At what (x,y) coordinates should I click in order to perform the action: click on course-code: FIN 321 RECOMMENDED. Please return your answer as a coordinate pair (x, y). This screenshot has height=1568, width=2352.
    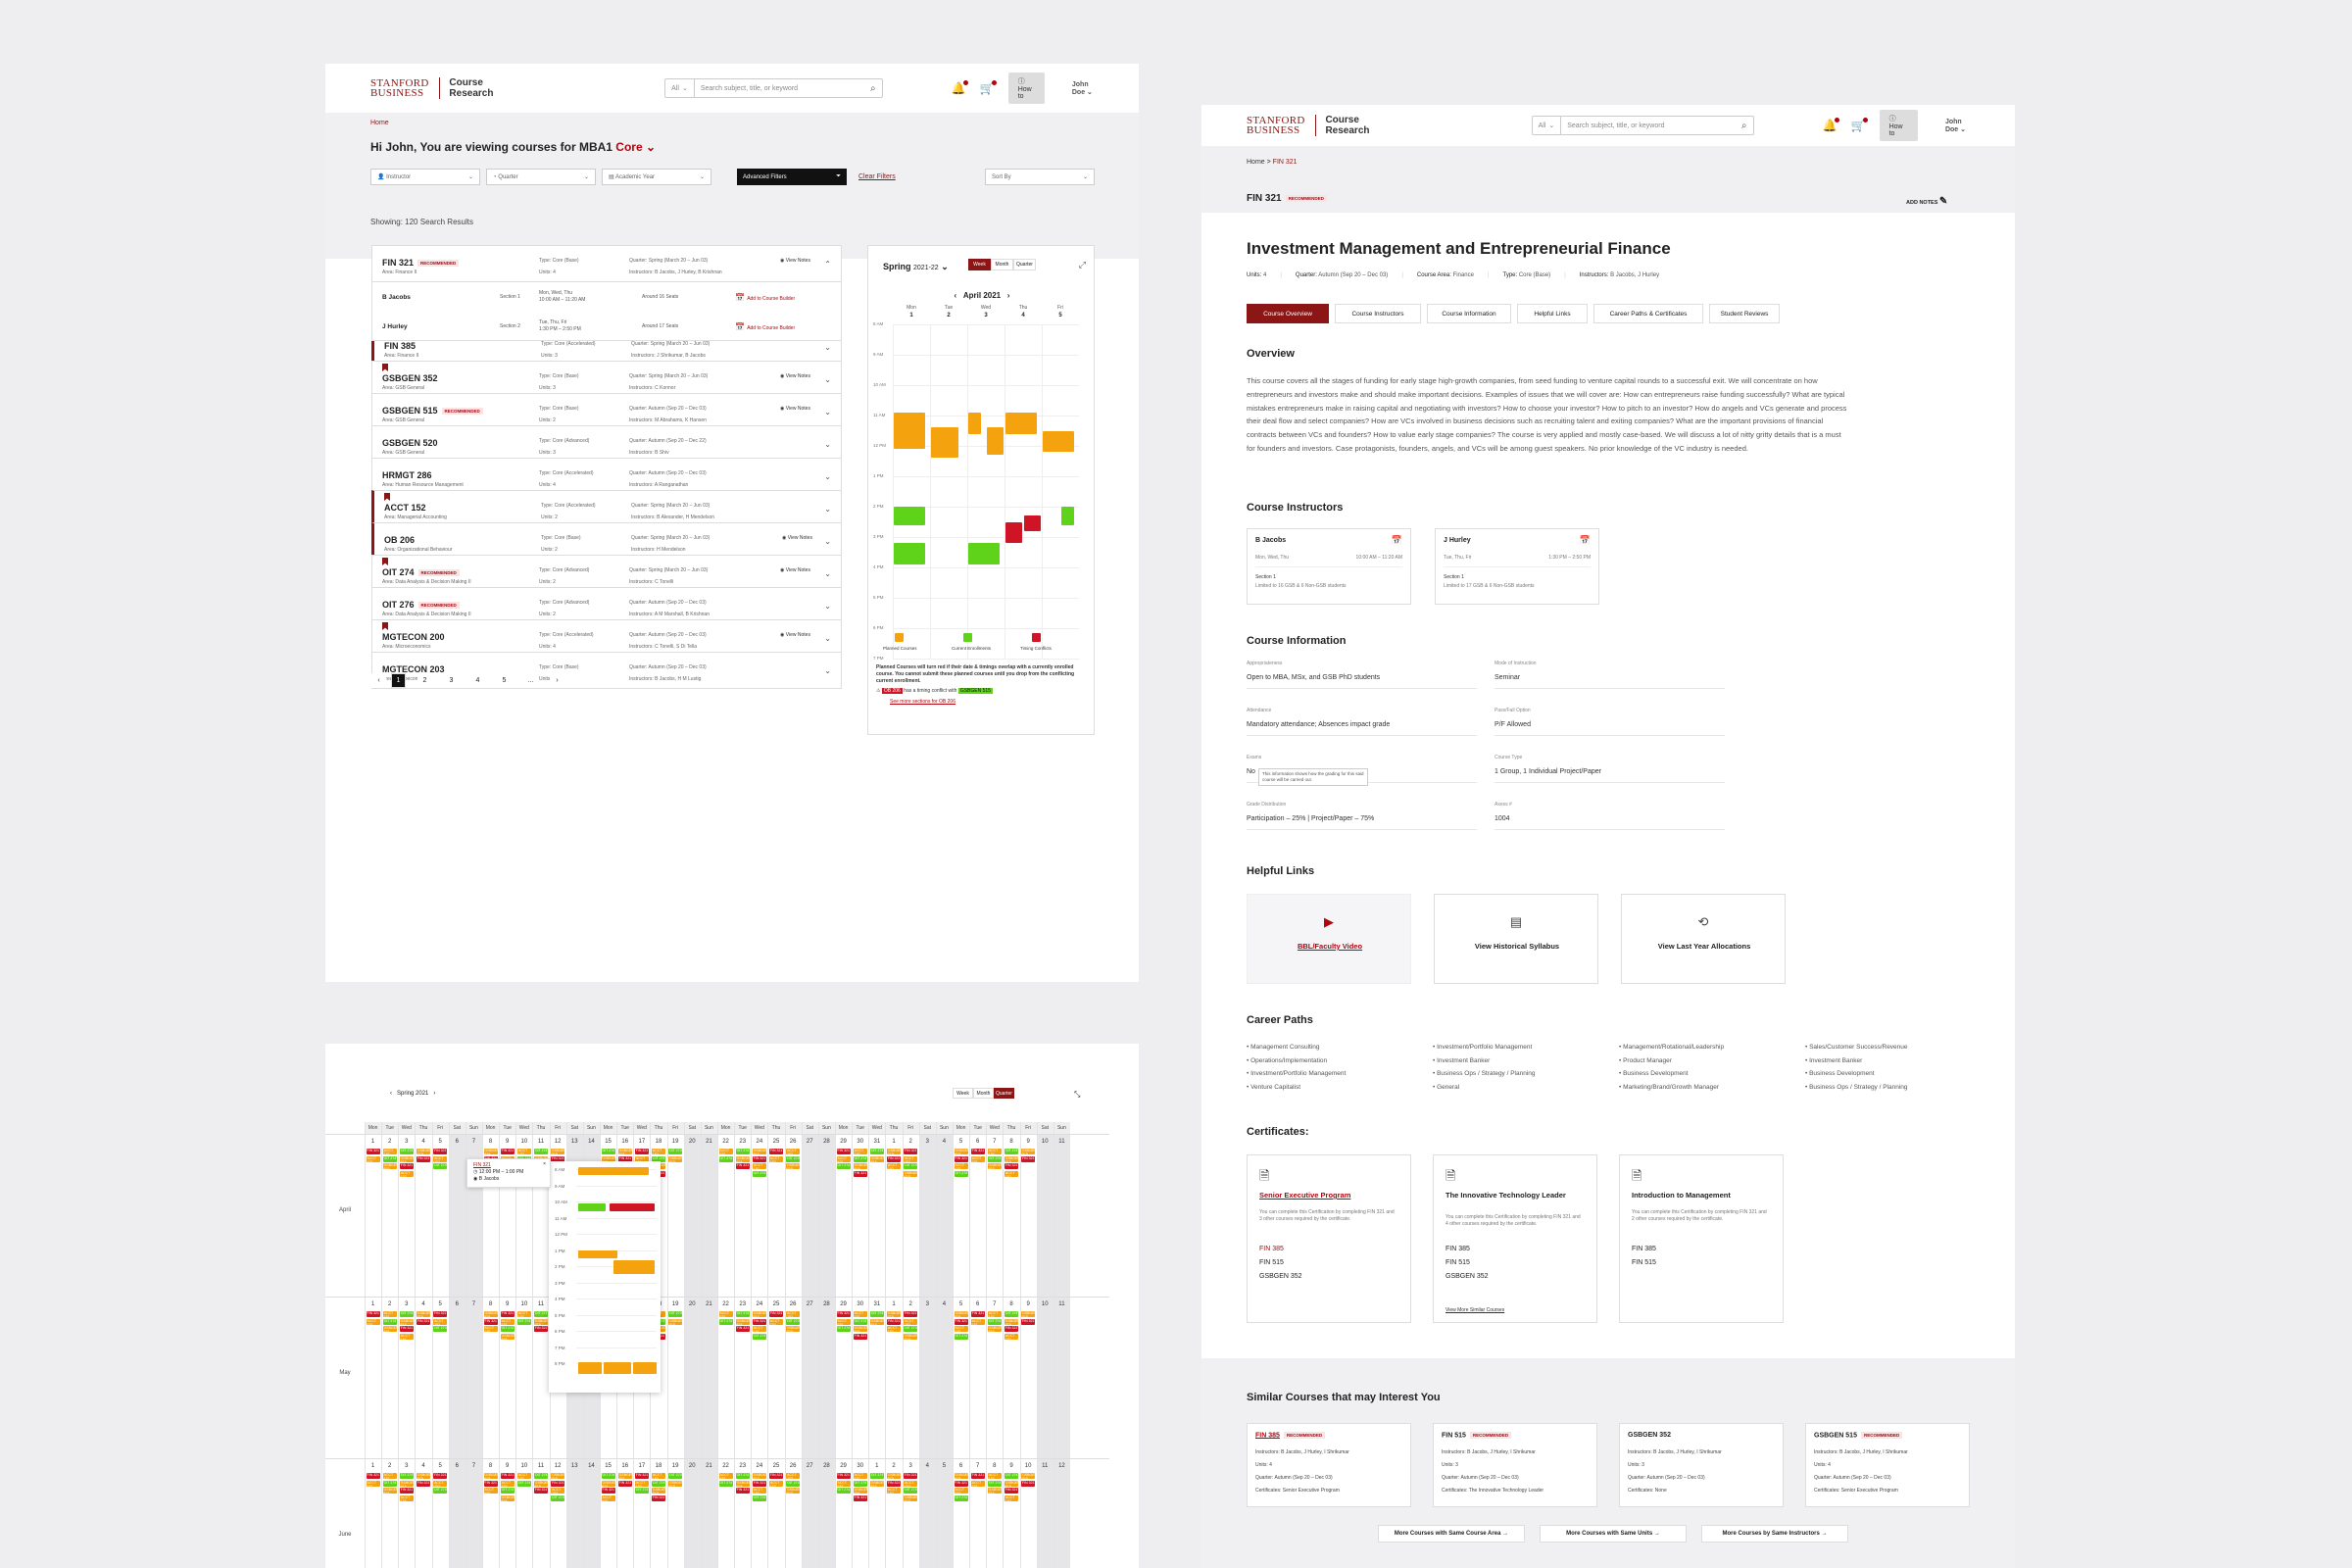
    Looking at the image, I should click on (421, 263).